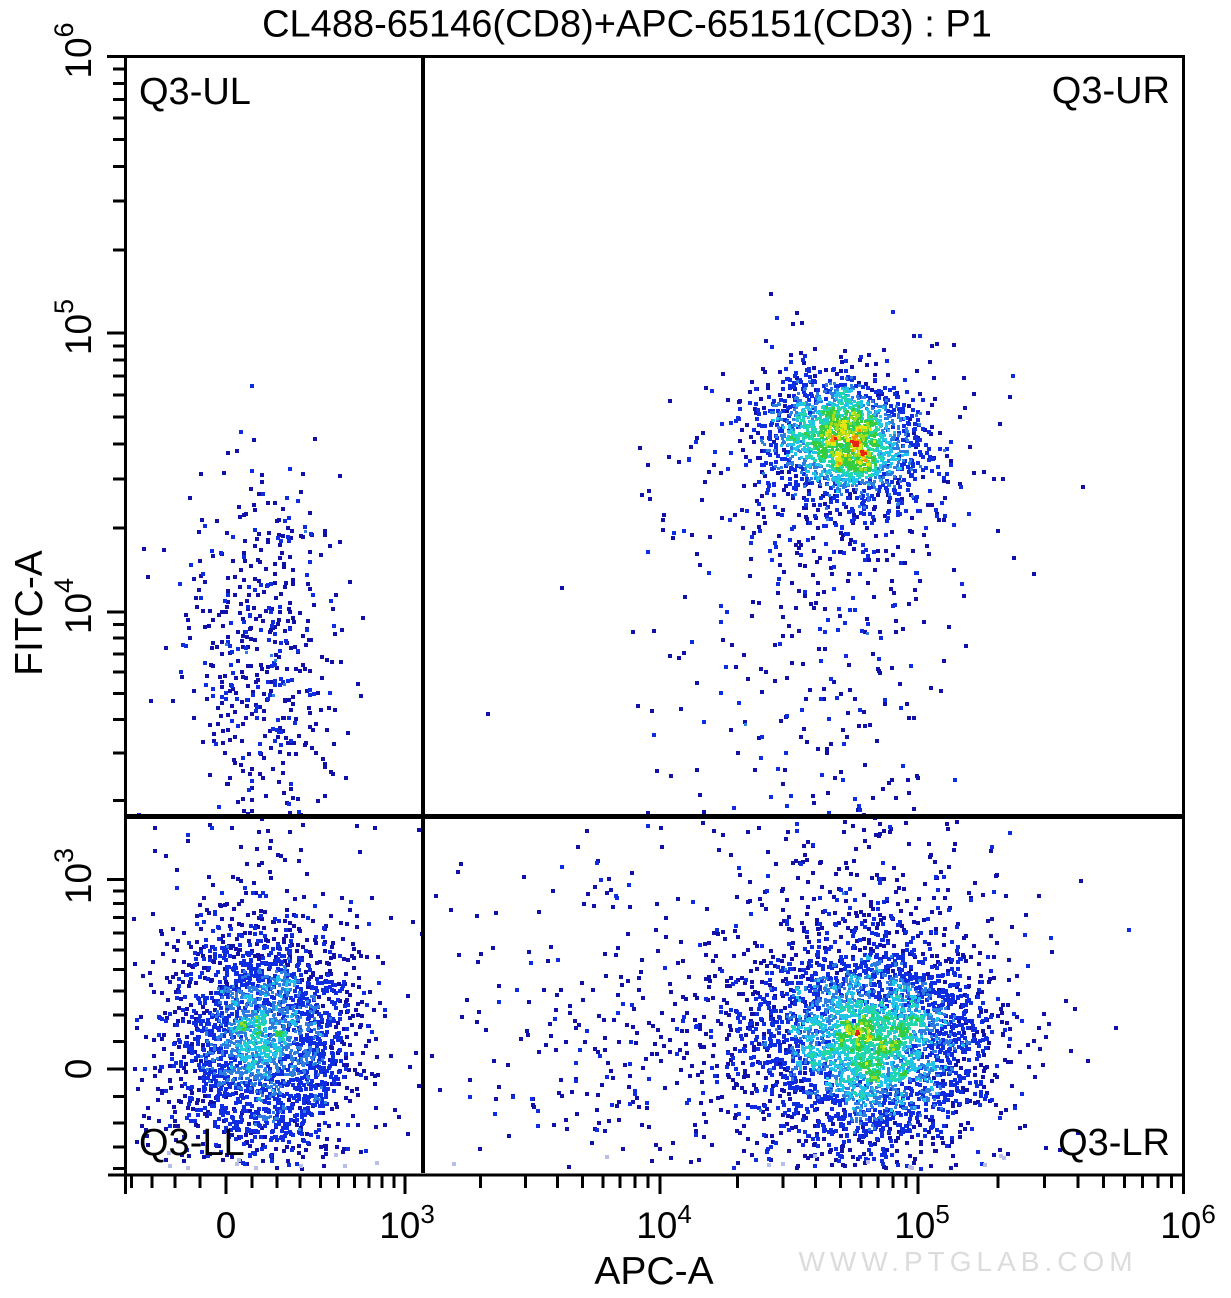 This screenshot has height=1298, width=1231. What do you see at coordinates (653, 1271) in the screenshot?
I see `svg-text: APC-A` at bounding box center [653, 1271].